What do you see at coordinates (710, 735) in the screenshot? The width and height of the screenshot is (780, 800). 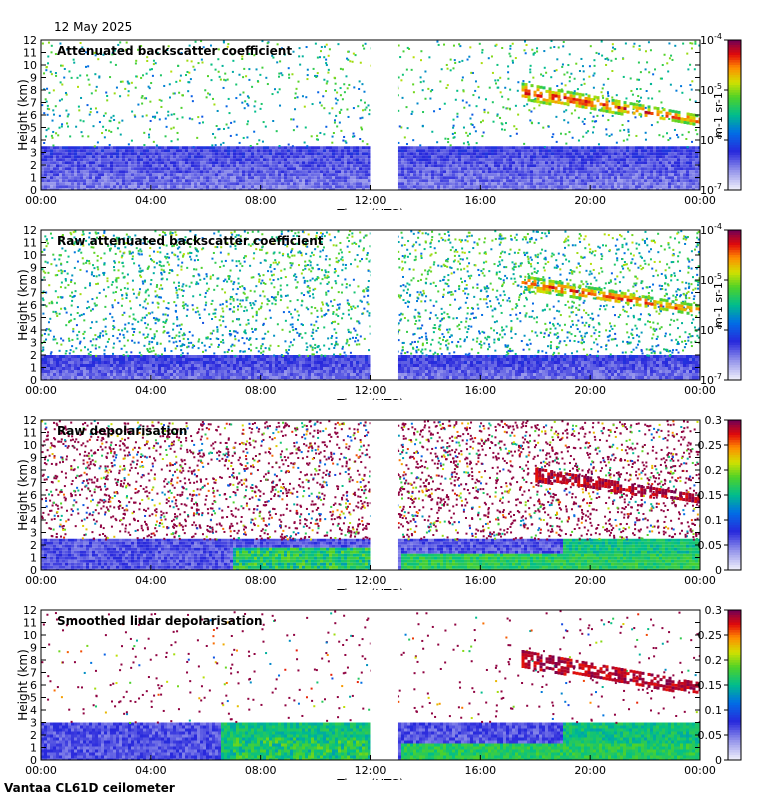 I see `colorbar-tick-label: 0.05` at bounding box center [710, 735].